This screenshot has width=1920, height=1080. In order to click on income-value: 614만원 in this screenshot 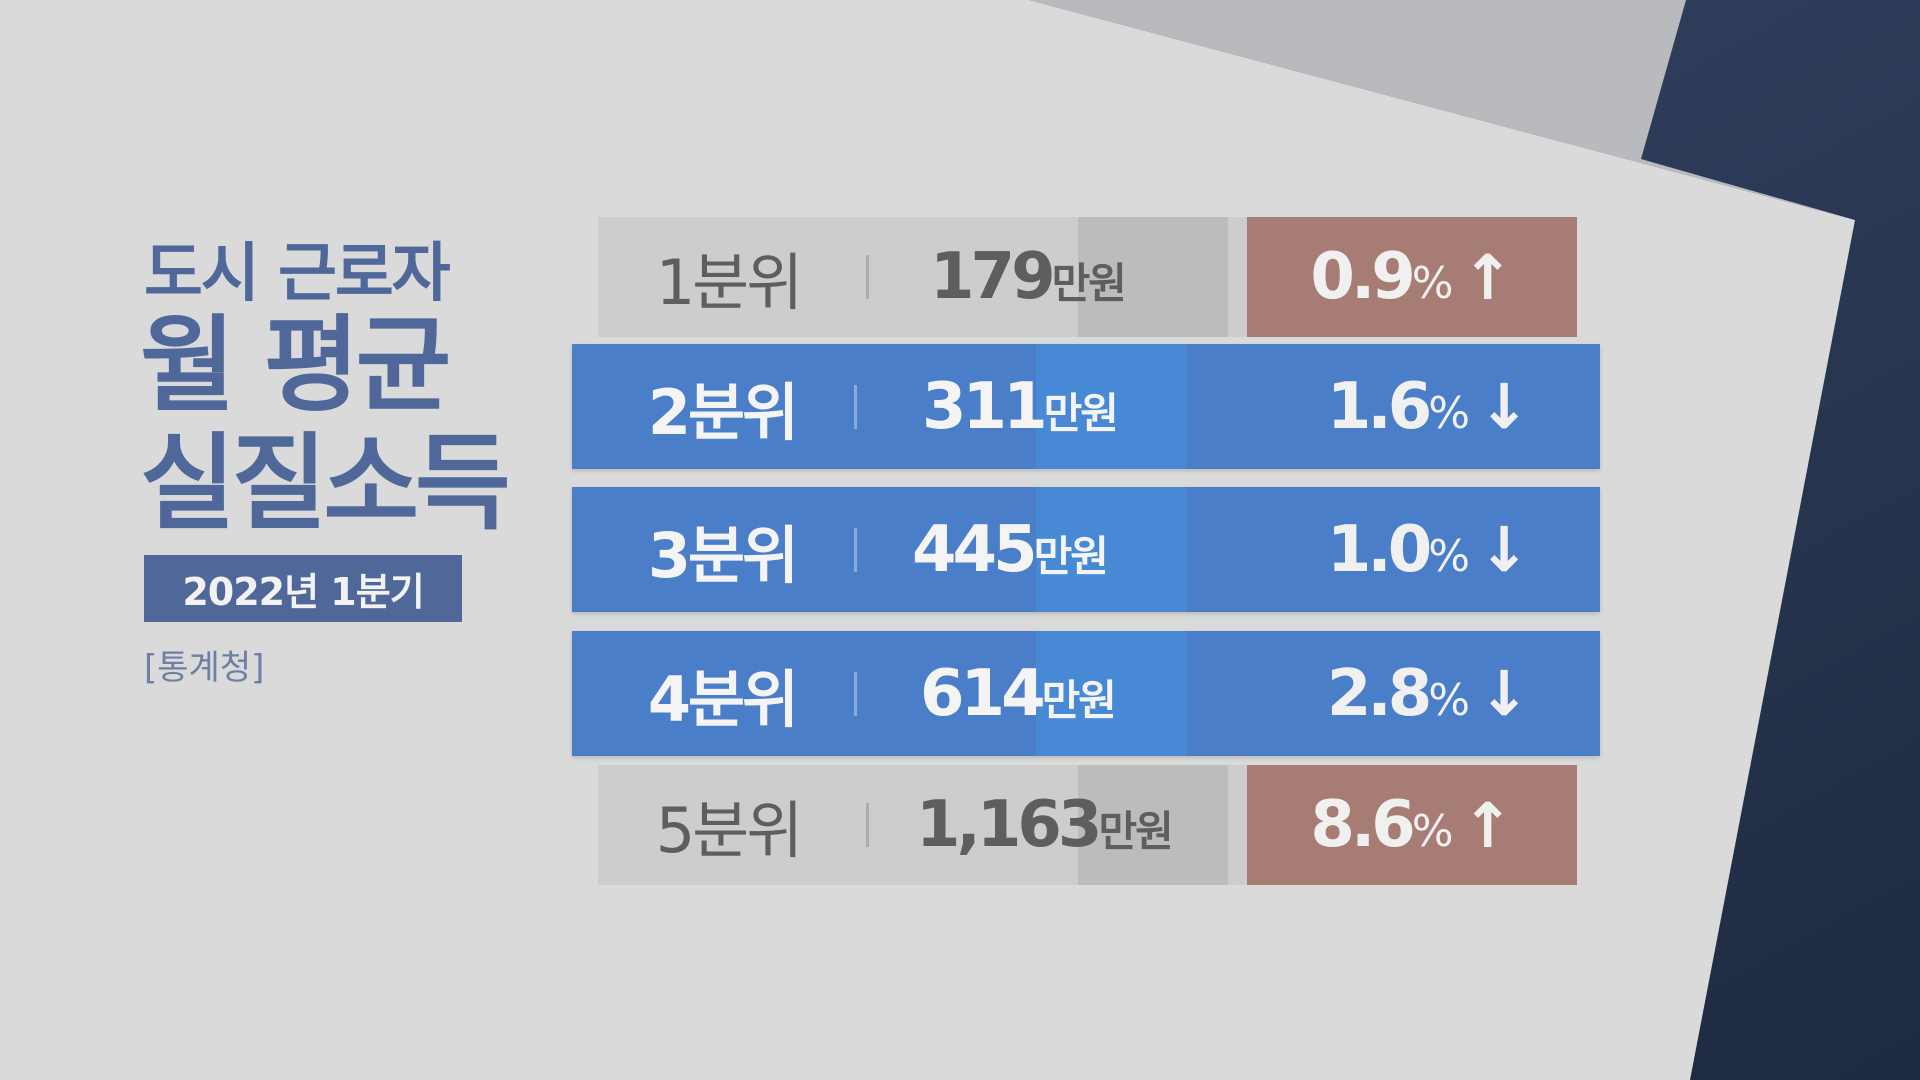, I will do `click(1018, 693)`.